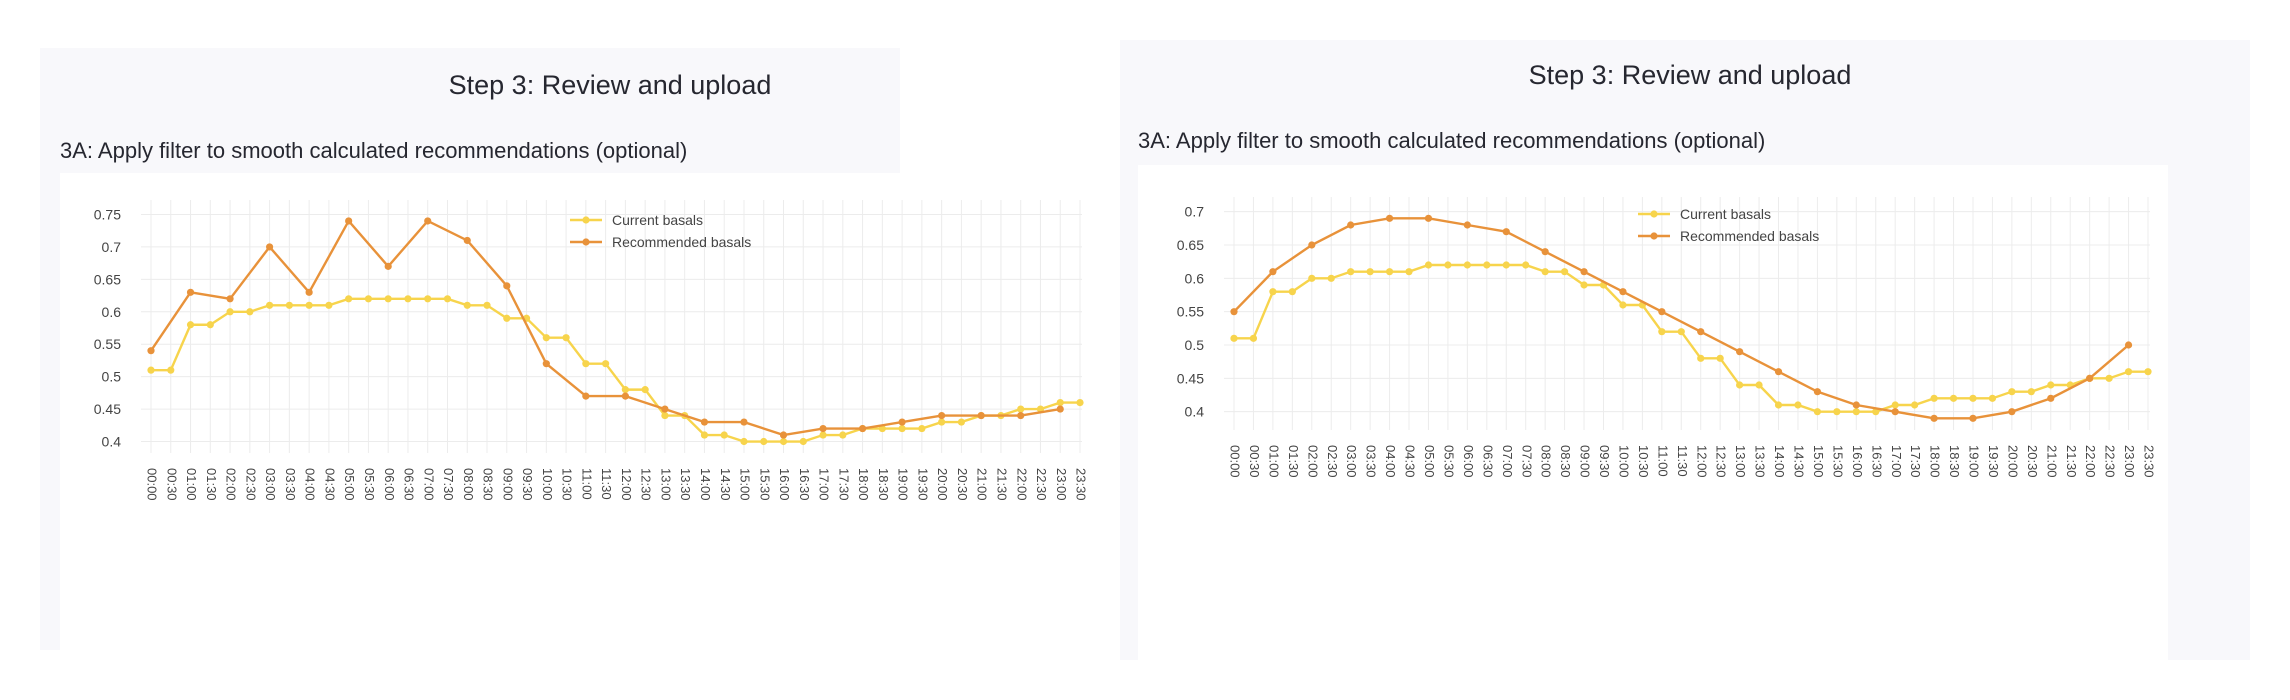 This screenshot has width=2290, height=700. What do you see at coordinates (705, 484) in the screenshot?
I see `x-tick-label: 14:00` at bounding box center [705, 484].